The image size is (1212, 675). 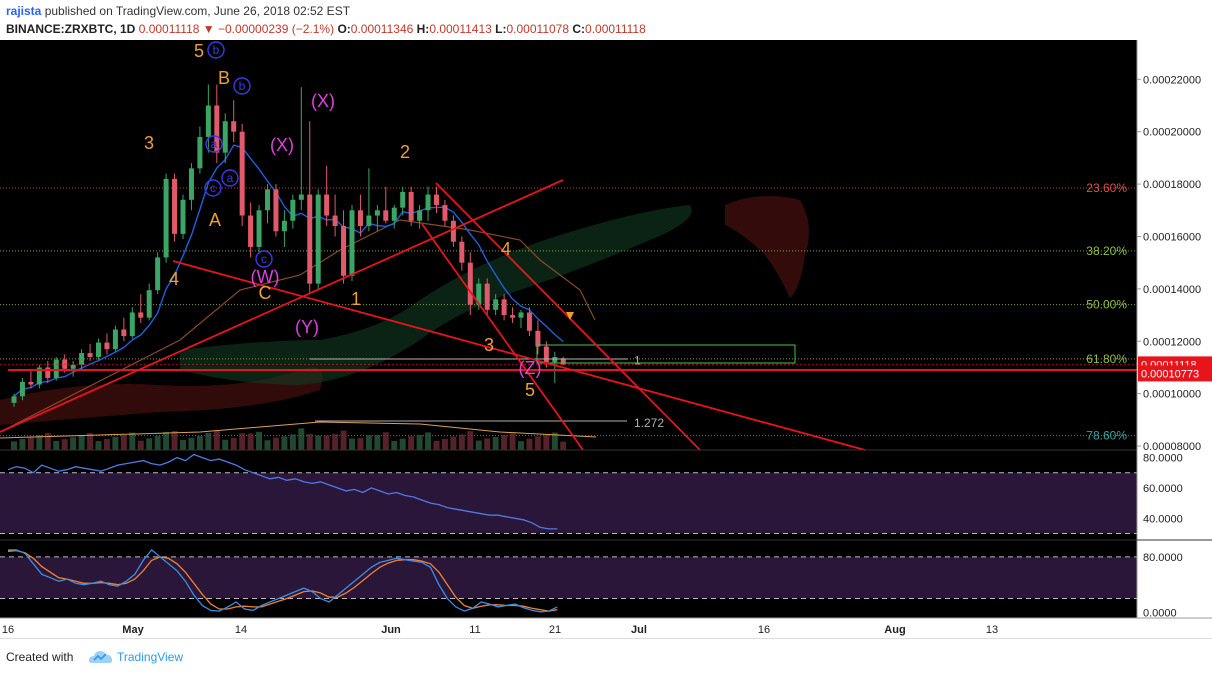 What do you see at coordinates (276, 29) in the screenshot?
I see `price-change: −0.00000239 (−2.1%)` at bounding box center [276, 29].